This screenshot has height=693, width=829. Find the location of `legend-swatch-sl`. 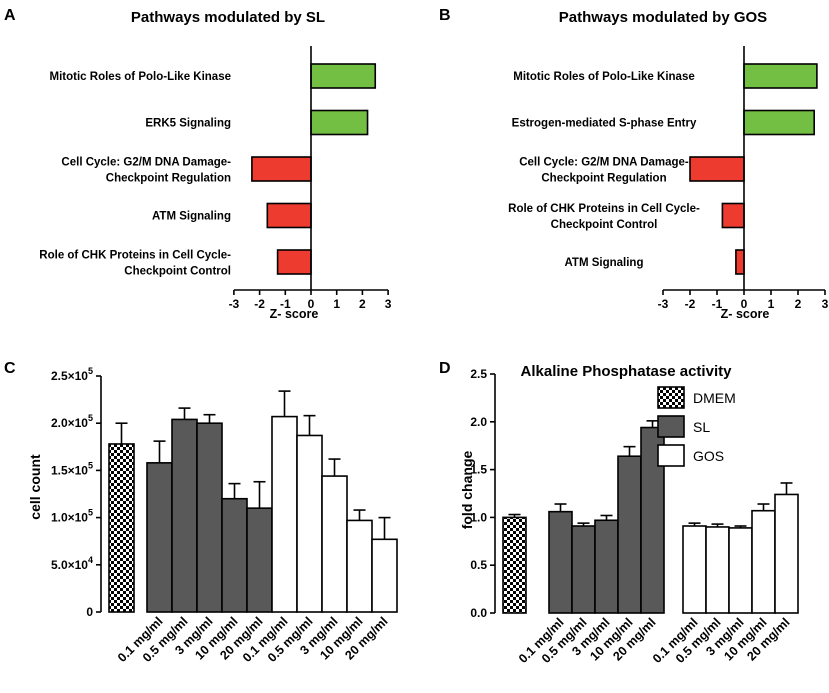

legend-swatch-sl is located at coordinates (671, 426).